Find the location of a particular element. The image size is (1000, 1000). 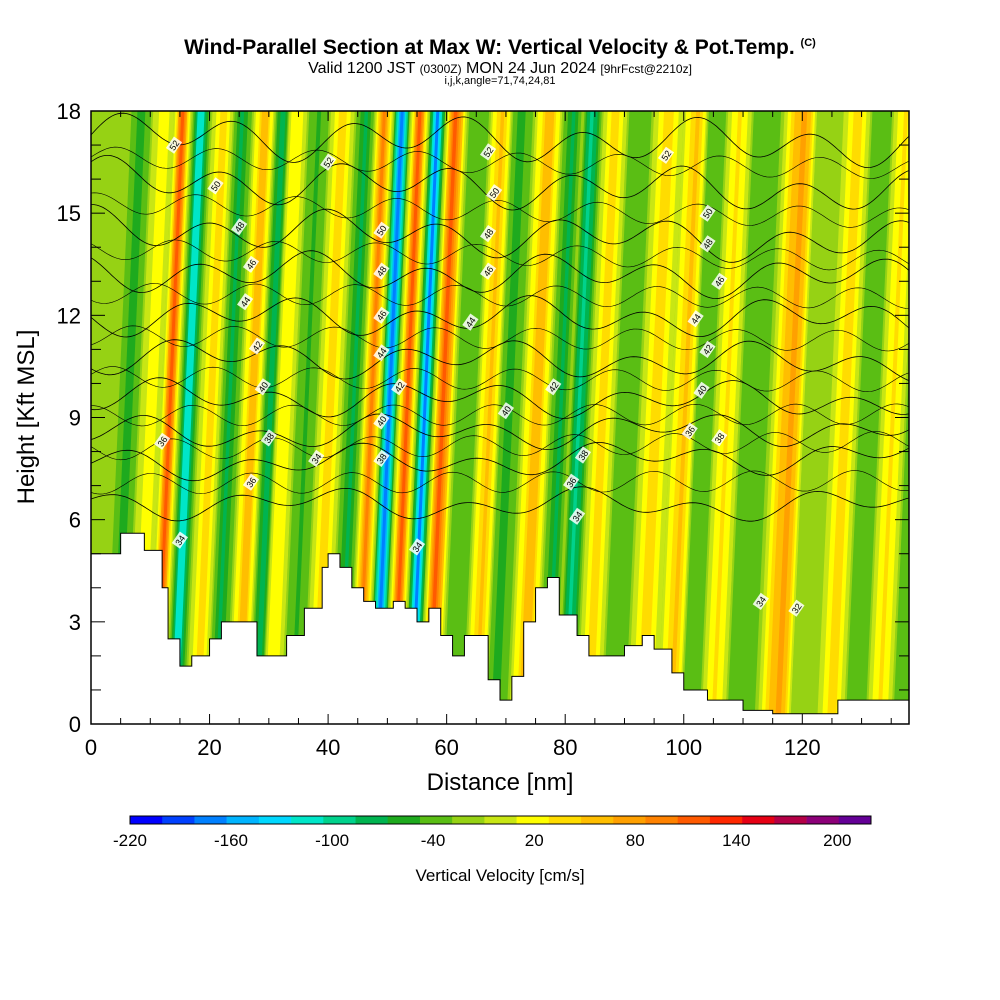

colorbar-tick-label: 20 is located at coordinates (534, 840).